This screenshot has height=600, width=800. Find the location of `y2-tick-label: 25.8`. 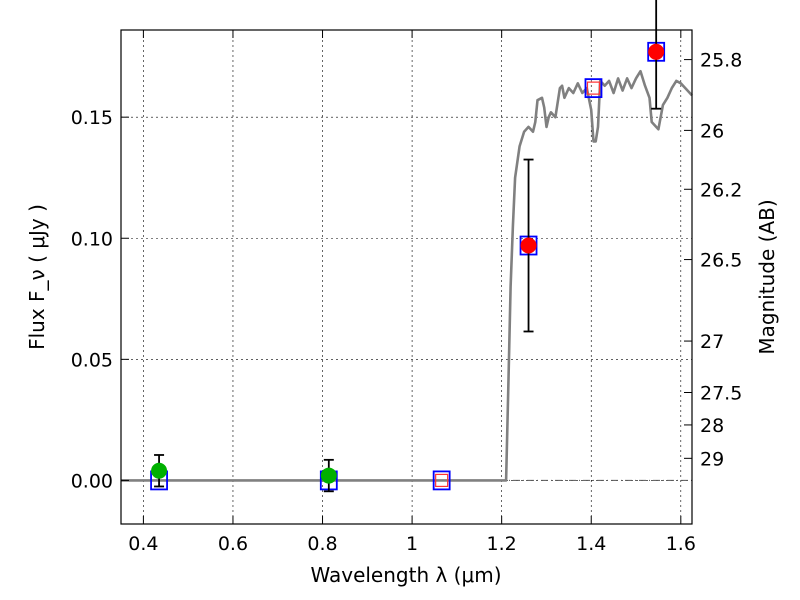

y2-tick-label: 25.8 is located at coordinates (721, 61).